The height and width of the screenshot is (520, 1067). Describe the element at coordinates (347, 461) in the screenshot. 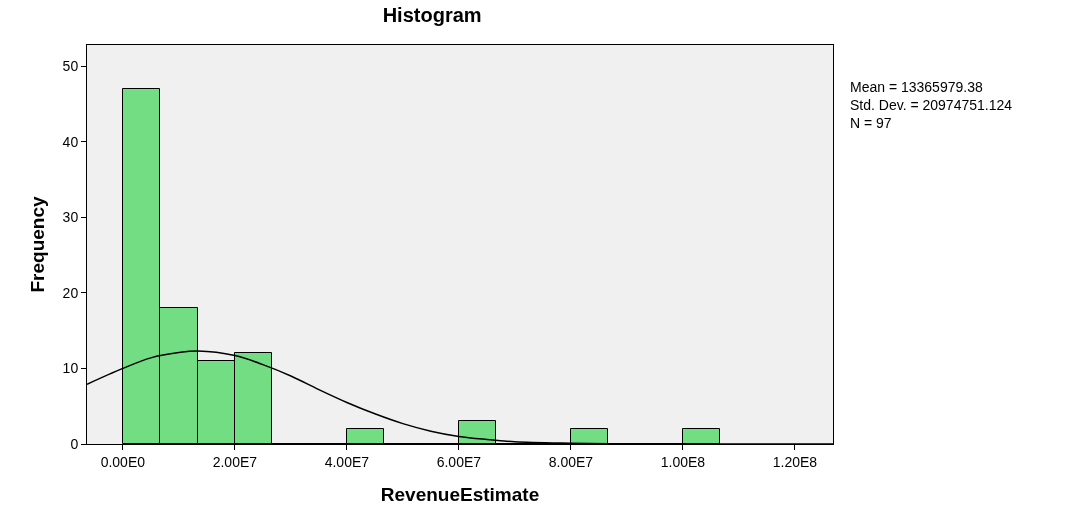

I see `x-tick-label: 4.00E7` at that location.